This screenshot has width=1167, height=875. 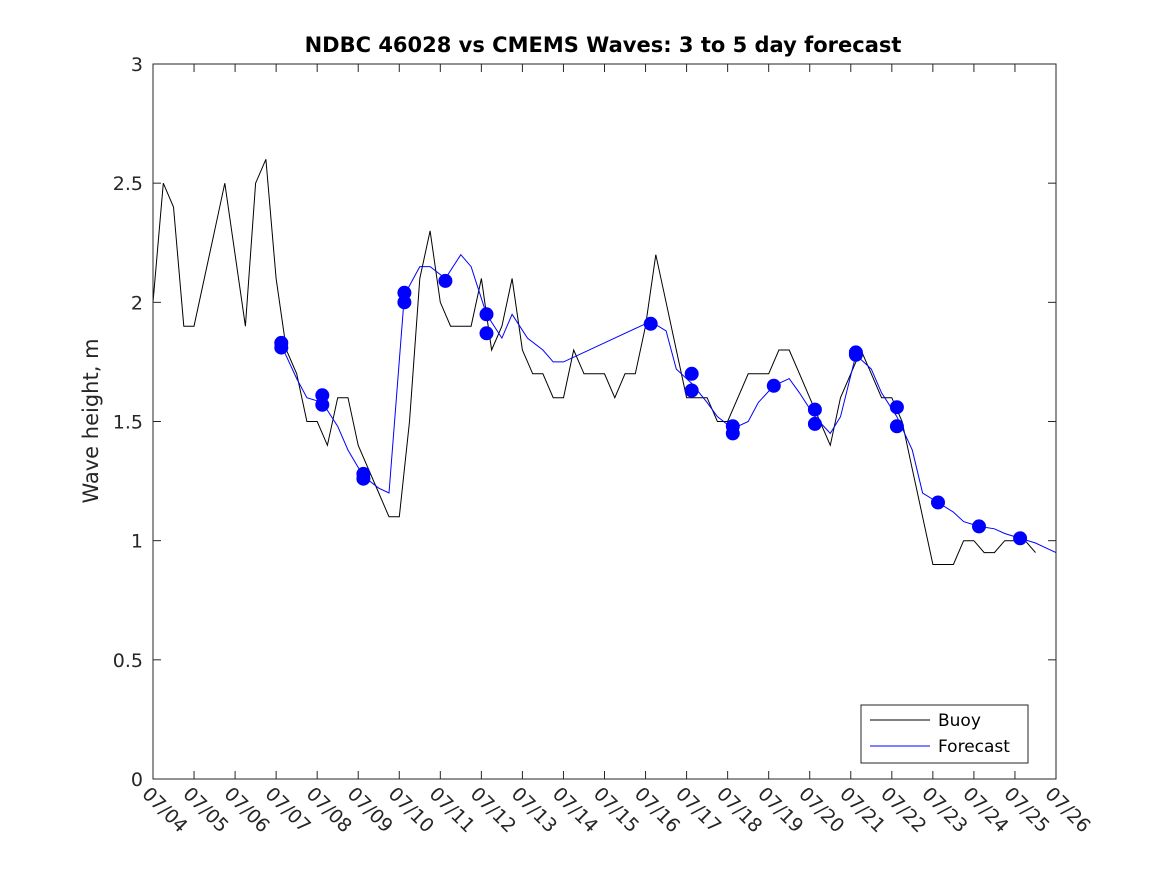 What do you see at coordinates (137, 65) in the screenshot?
I see `y-tick-label: 3` at bounding box center [137, 65].